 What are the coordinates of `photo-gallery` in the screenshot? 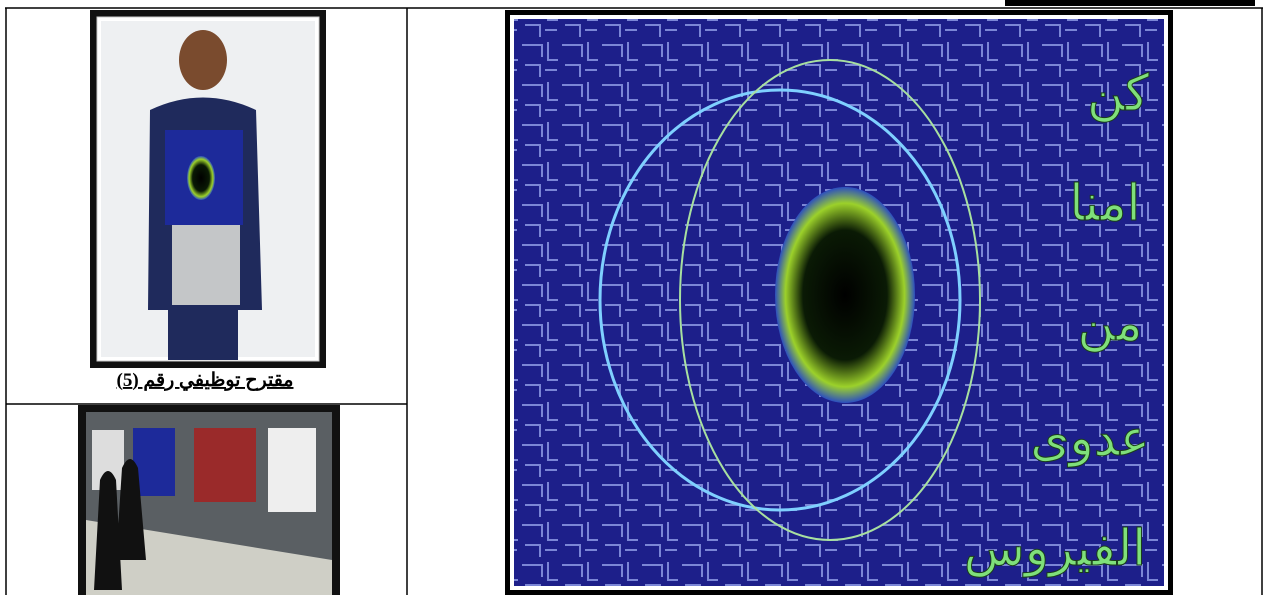 It's located at (209, 500).